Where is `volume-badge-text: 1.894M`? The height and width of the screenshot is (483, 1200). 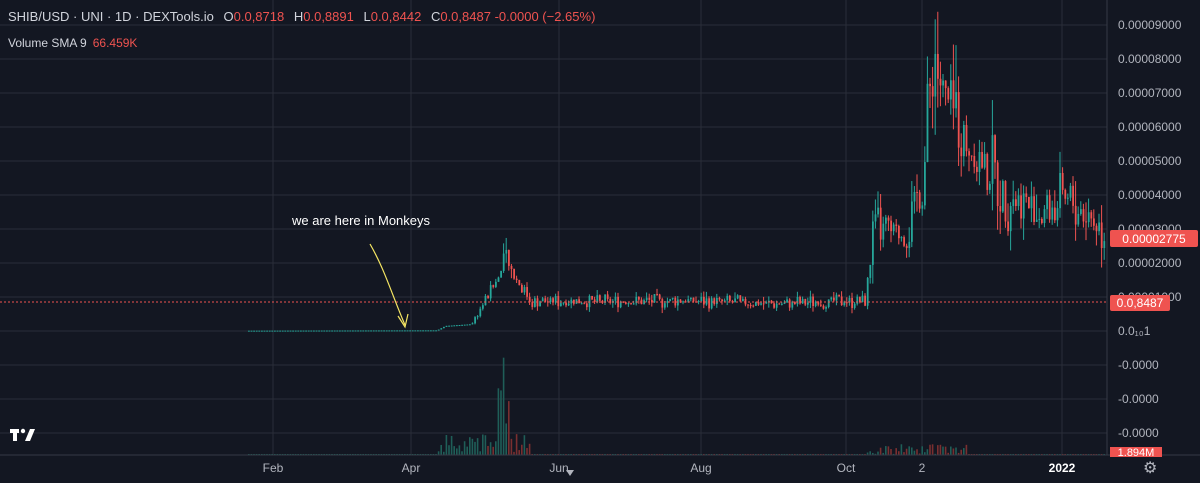
volume-badge-text: 1.894M is located at coordinates (1136, 453).